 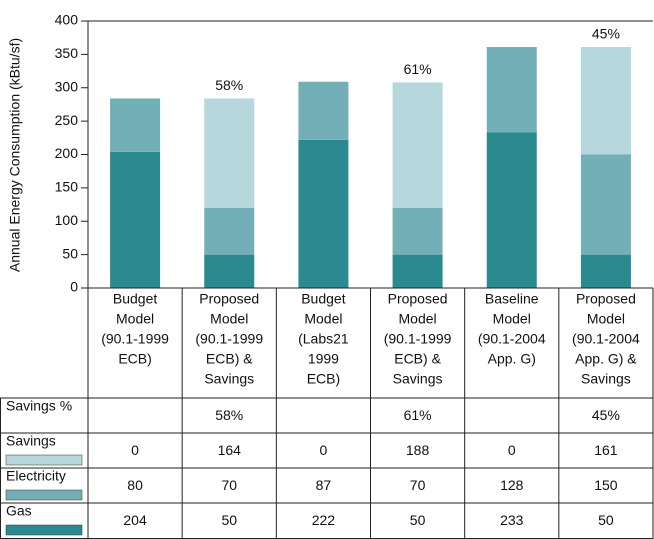 What do you see at coordinates (418, 69) in the screenshot?
I see `data-label: 61%` at bounding box center [418, 69].